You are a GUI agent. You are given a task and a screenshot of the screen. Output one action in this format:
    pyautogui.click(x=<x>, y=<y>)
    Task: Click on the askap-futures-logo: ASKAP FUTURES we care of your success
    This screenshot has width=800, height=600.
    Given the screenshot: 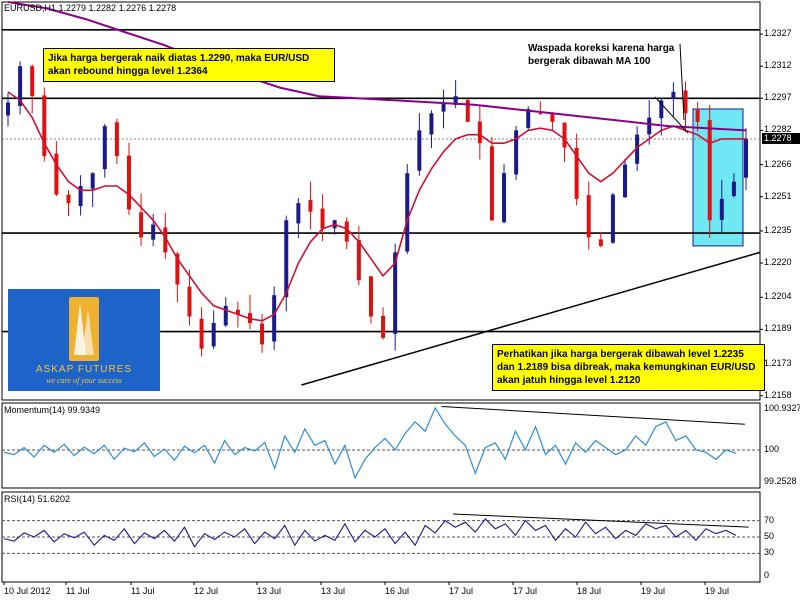 What is the action you would take?
    pyautogui.click(x=84, y=340)
    